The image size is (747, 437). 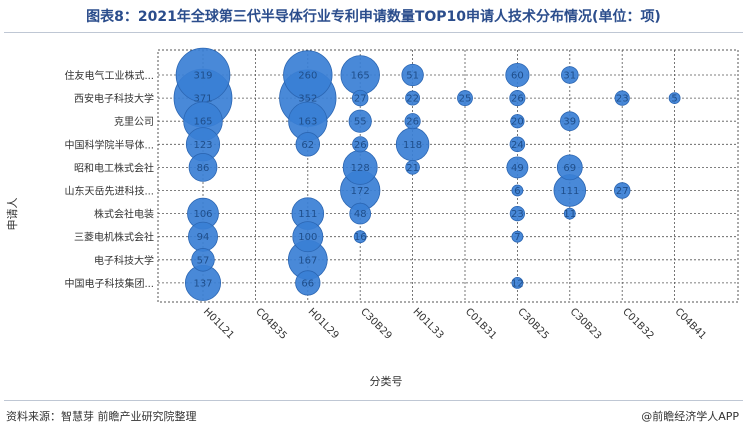 I want to click on x-tick-label: C04B35, so click(x=271, y=324).